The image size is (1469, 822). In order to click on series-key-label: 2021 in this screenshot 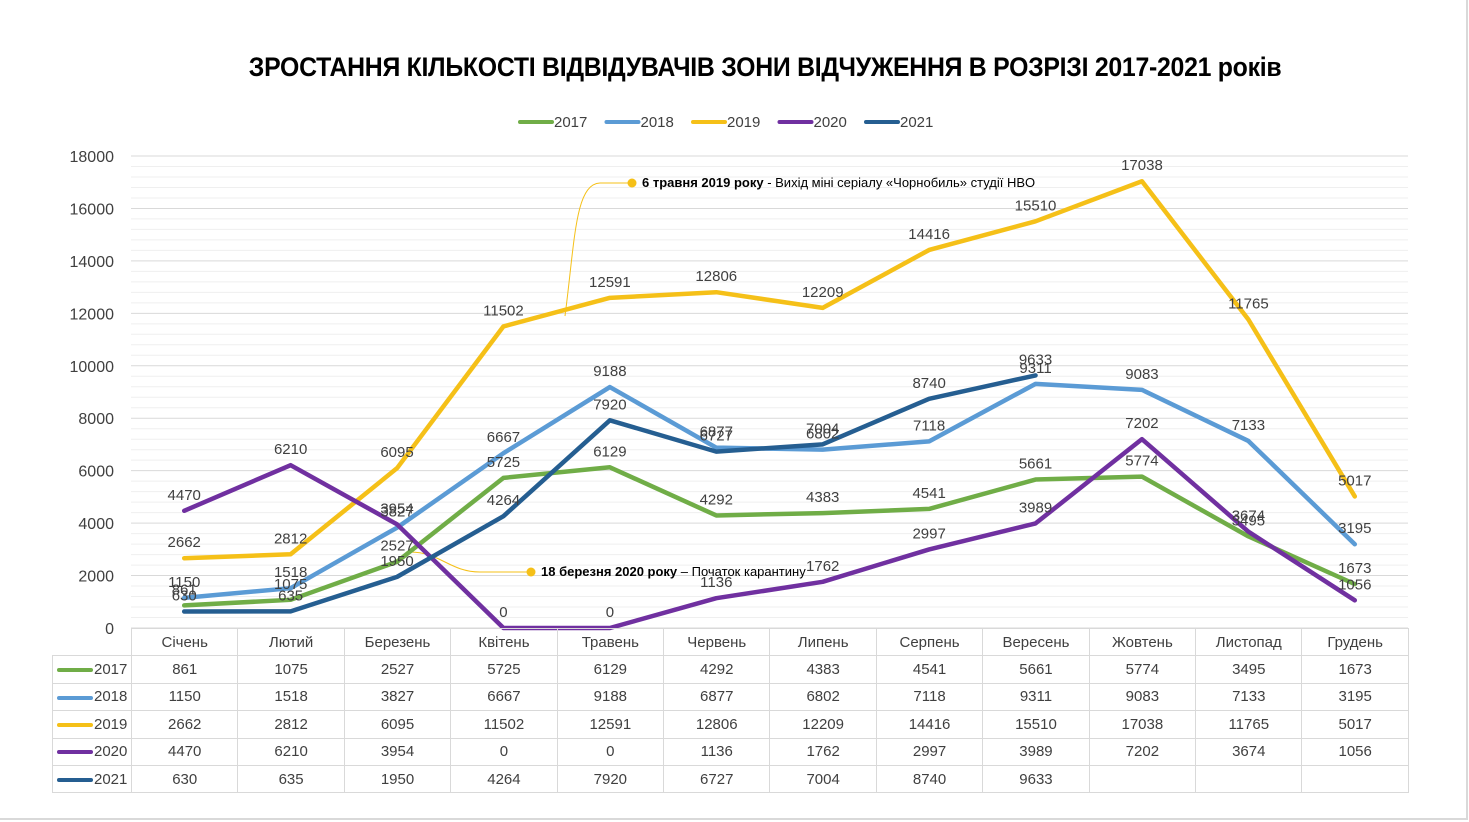, I will do `click(111, 779)`.